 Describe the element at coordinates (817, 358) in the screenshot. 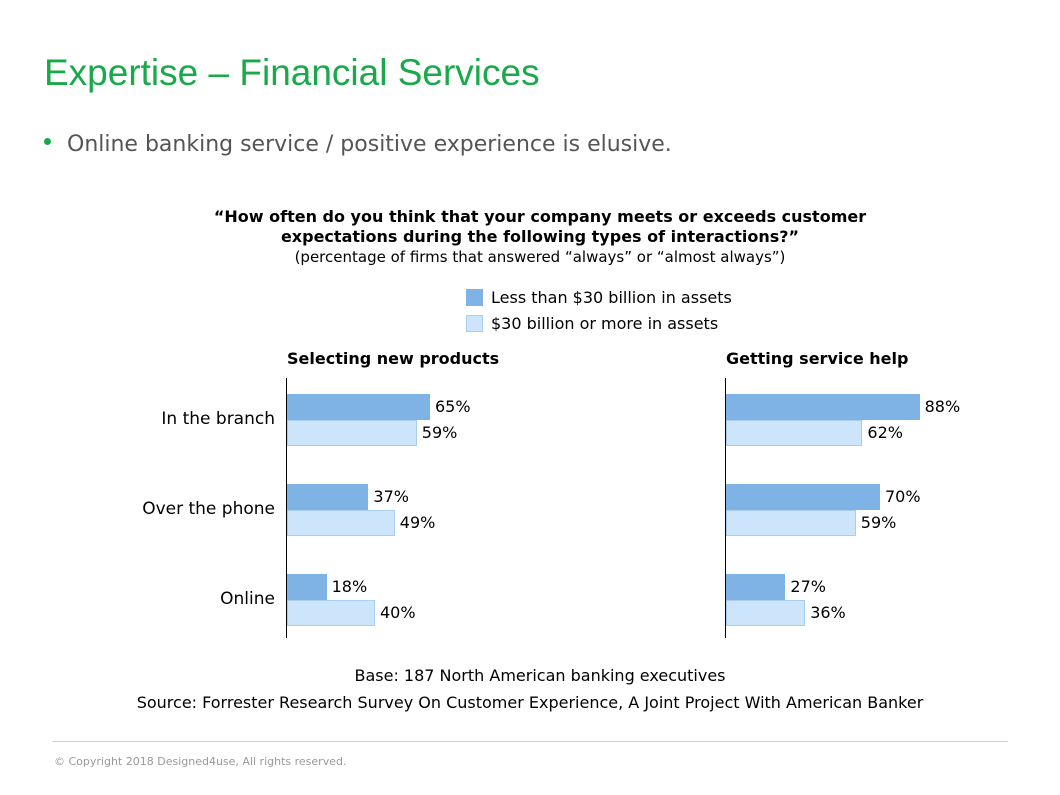

I see `panel-title-service-help: Getting service help` at that location.